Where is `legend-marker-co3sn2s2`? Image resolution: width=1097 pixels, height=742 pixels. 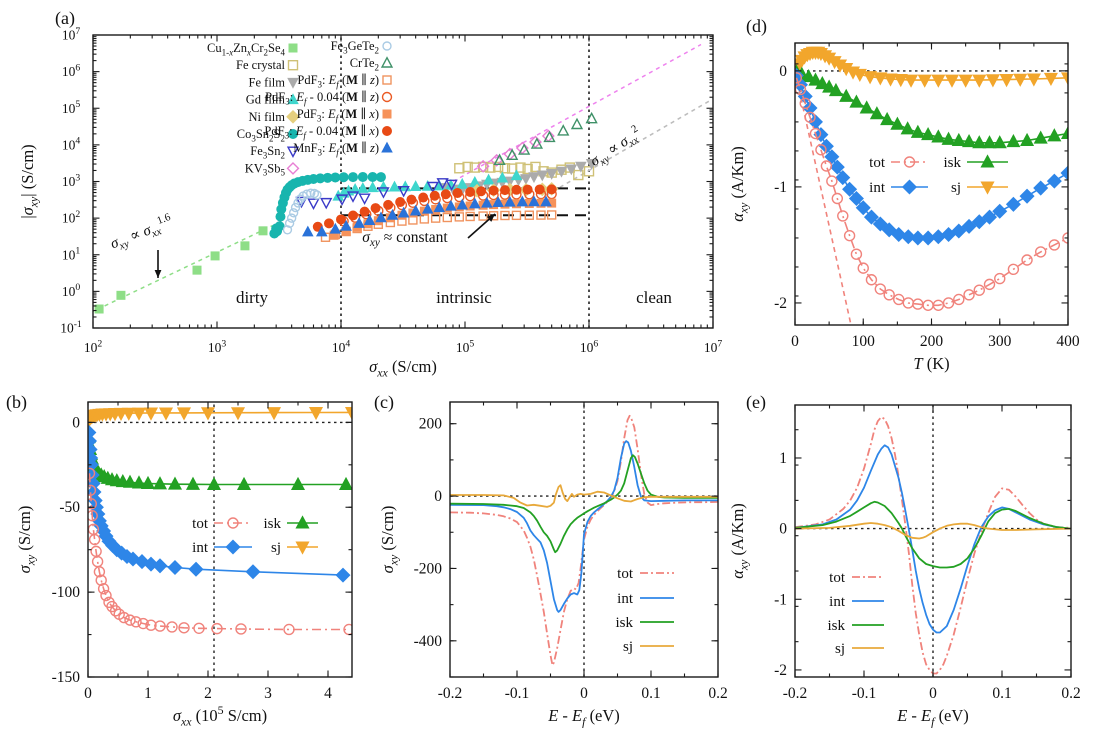
legend-marker-co3sn2s2 is located at coordinates (293, 134).